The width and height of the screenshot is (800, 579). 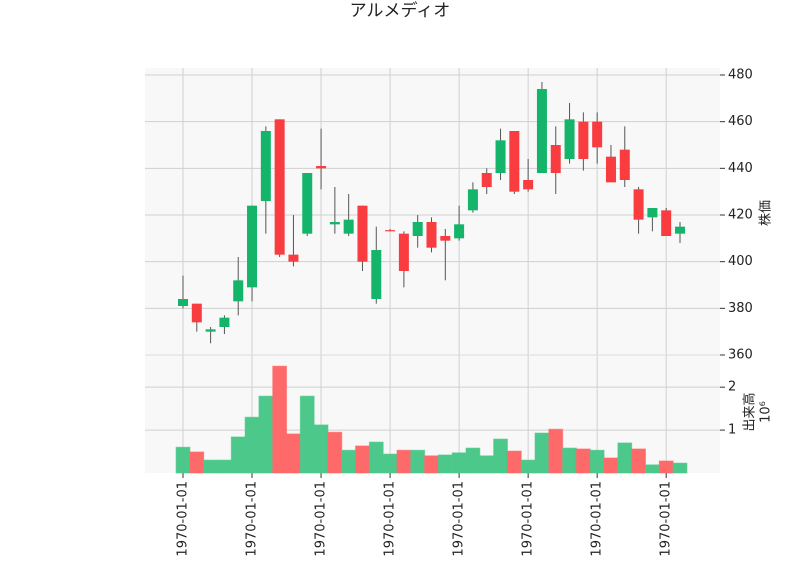 I want to click on y-tick-label: 380, so click(x=740, y=308).